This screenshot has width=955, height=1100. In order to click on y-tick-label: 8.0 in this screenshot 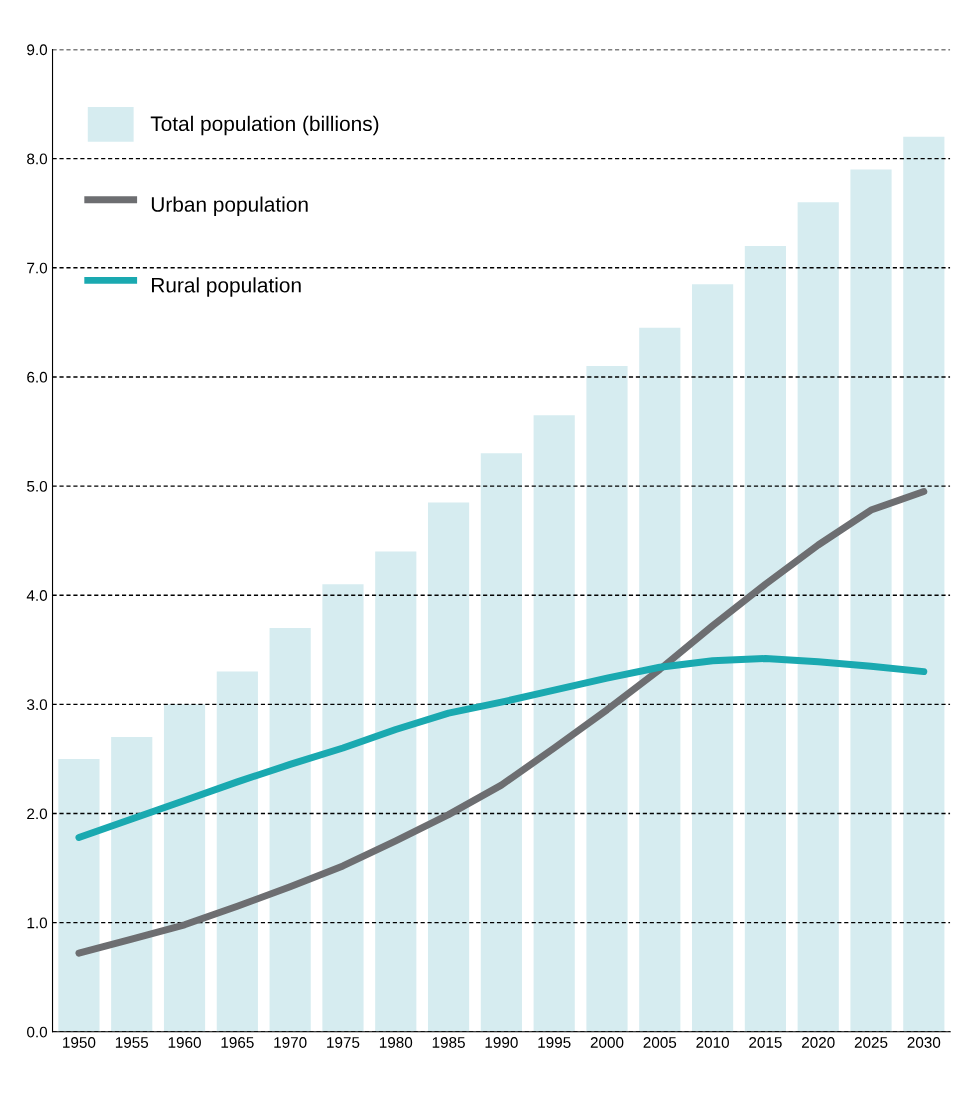, I will do `click(37, 159)`.